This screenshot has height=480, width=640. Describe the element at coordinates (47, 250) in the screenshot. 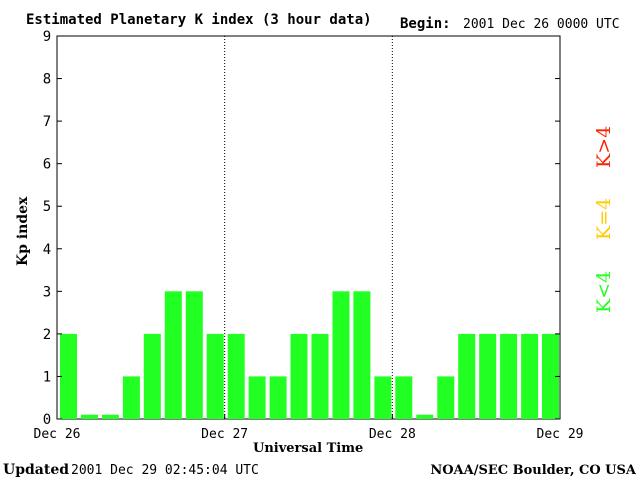

I see `y-tick-label: 4` at that location.